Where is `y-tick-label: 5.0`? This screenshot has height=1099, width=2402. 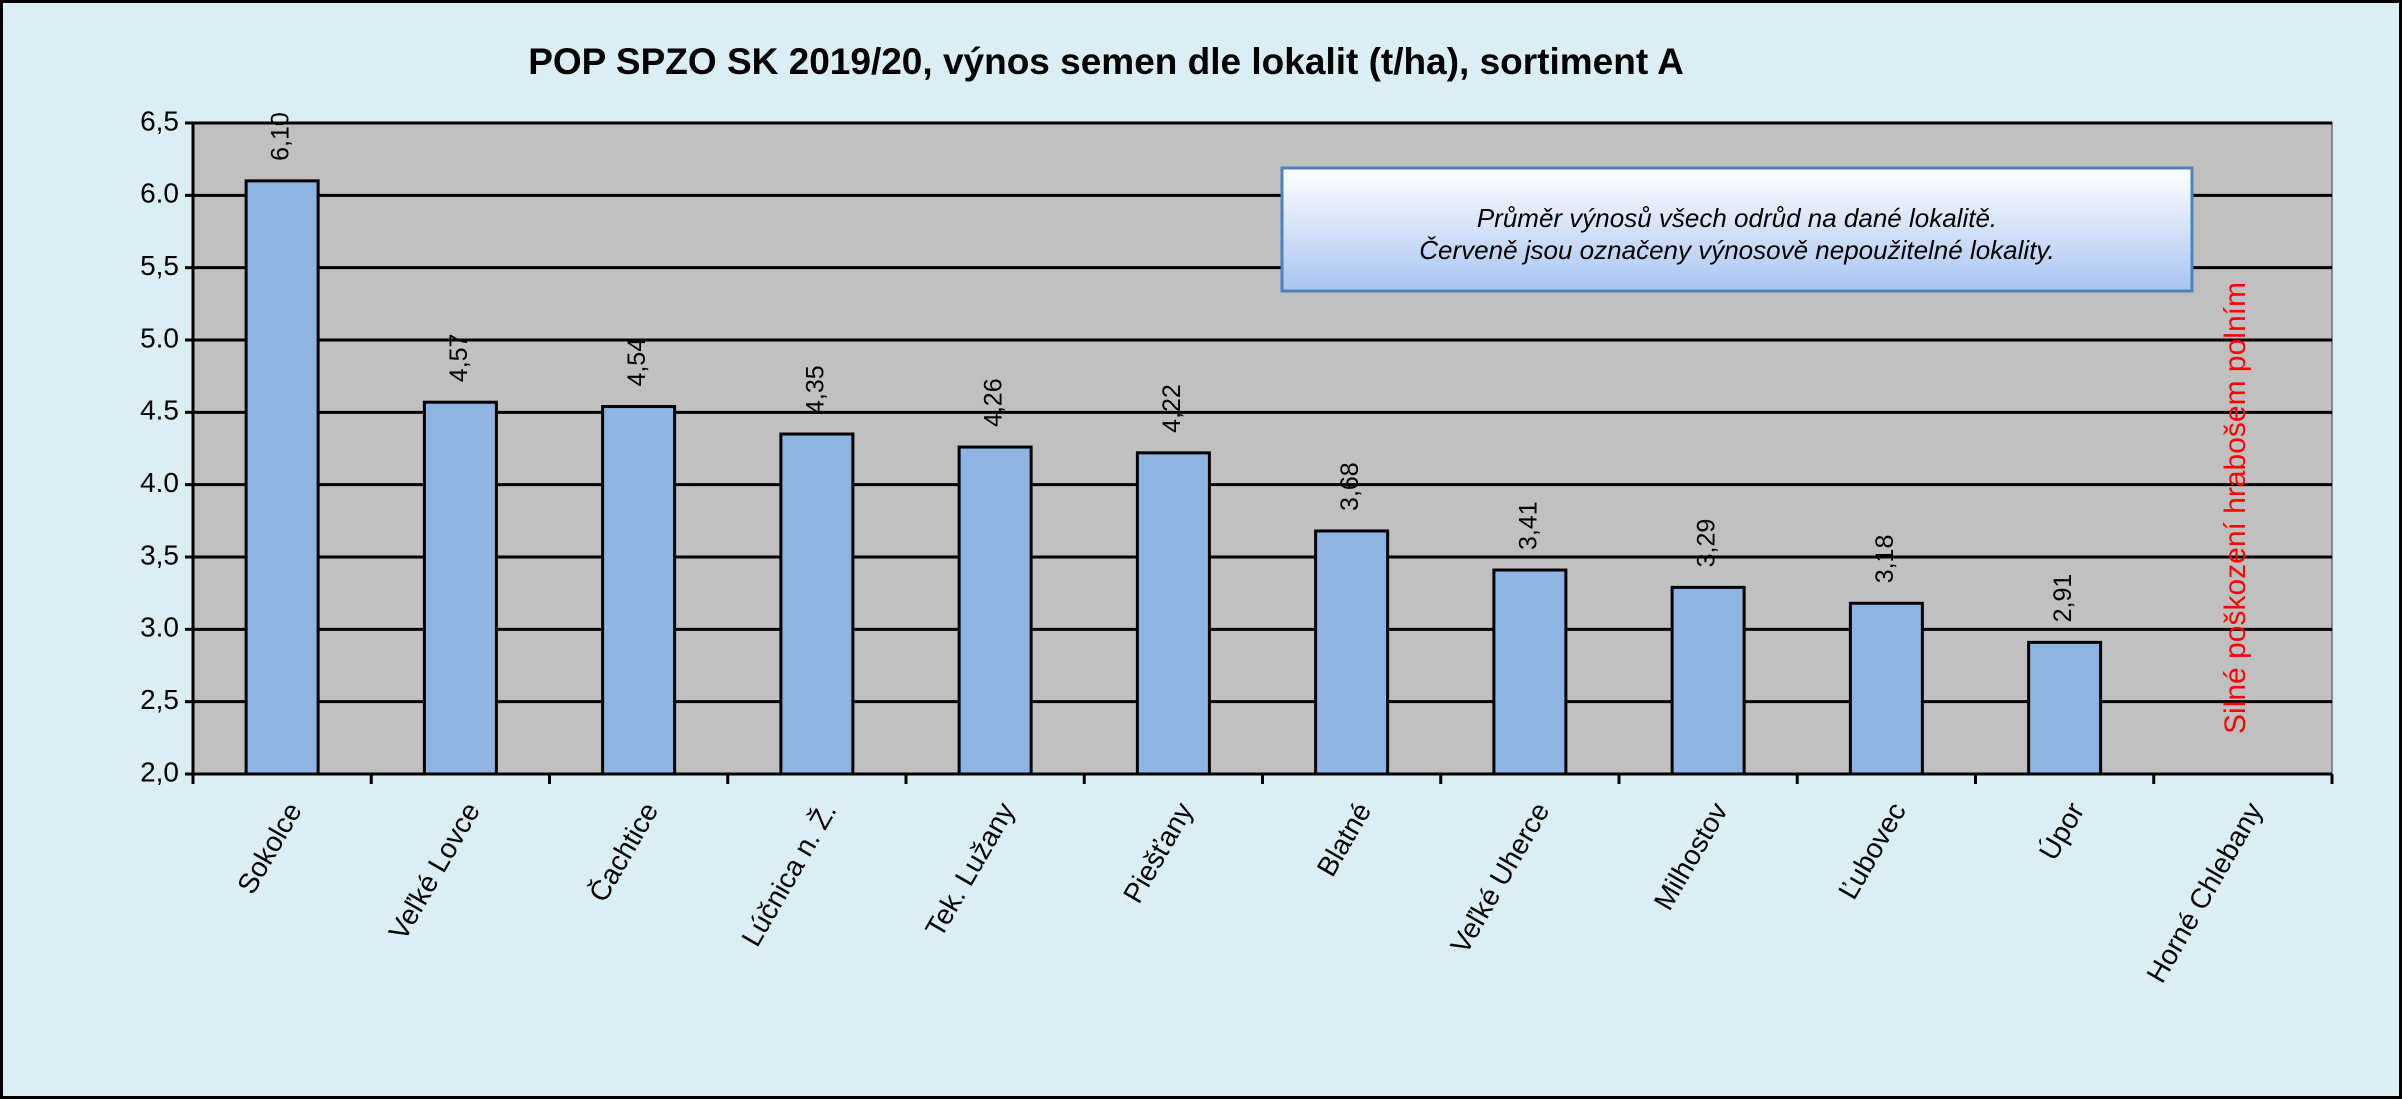
y-tick-label: 5.0 is located at coordinates (159, 337).